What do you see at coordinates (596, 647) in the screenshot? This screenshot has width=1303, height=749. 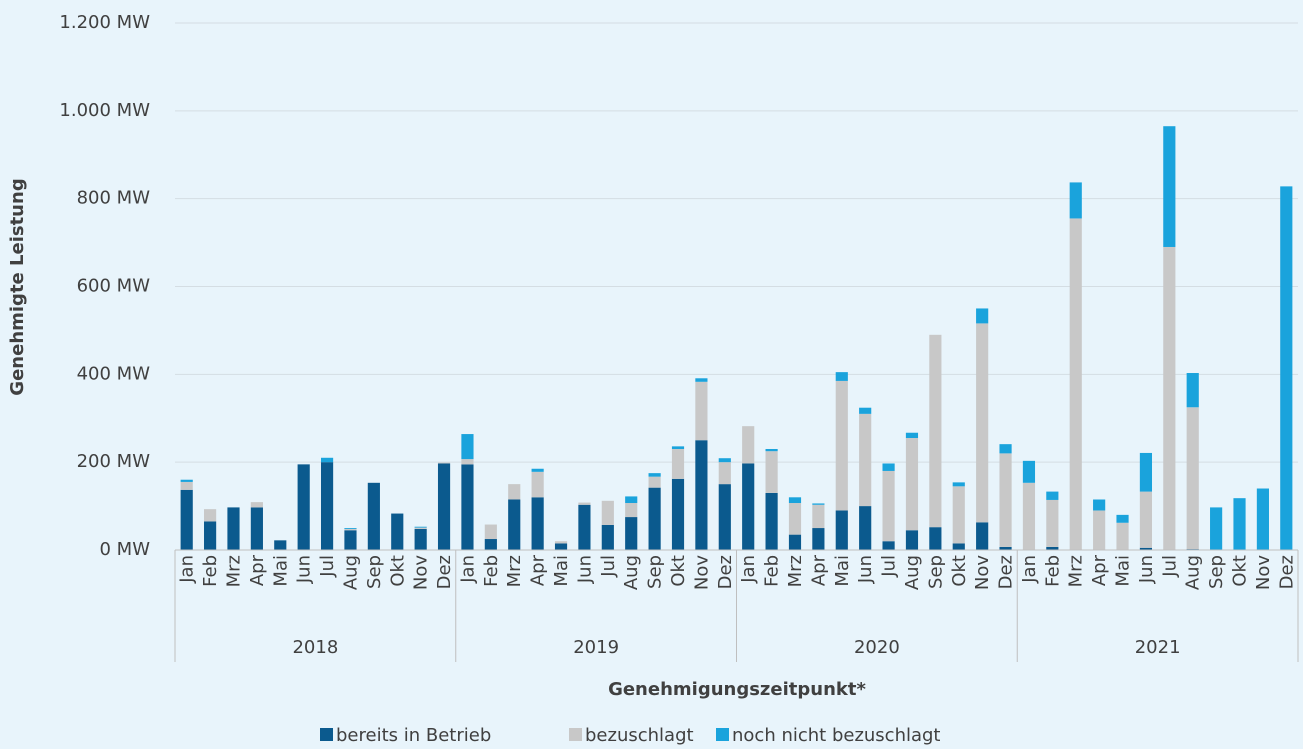 I see `year-label: 2019` at bounding box center [596, 647].